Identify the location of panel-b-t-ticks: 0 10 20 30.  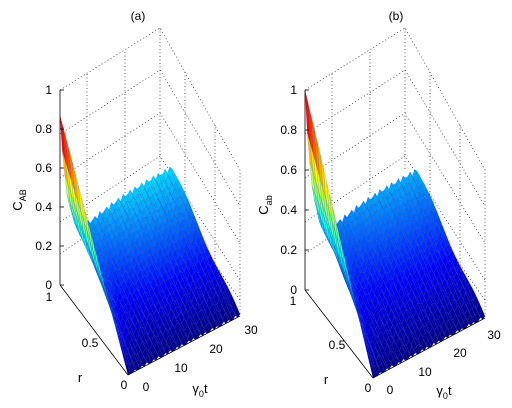
(444, 362).